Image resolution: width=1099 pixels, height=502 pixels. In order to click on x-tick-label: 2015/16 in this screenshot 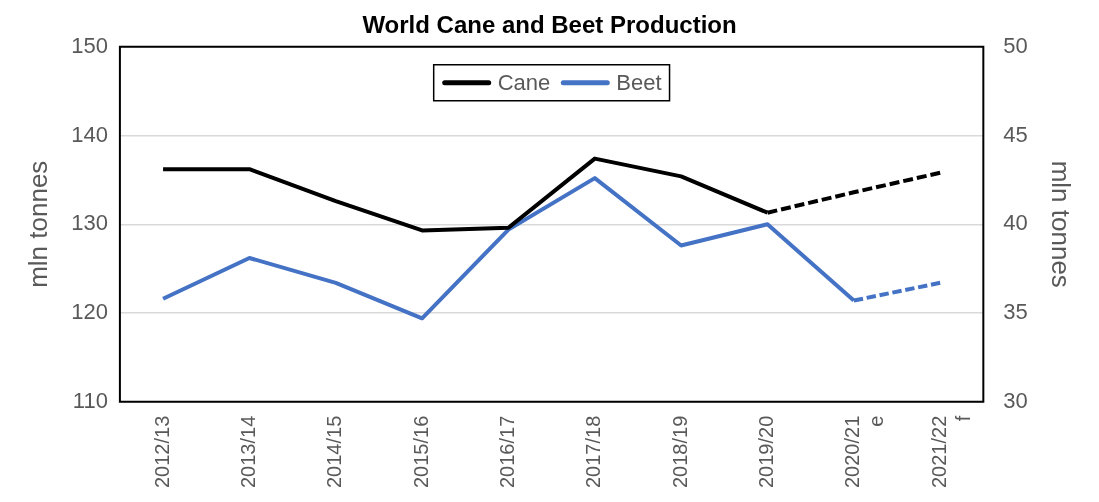, I will do `click(420, 451)`.